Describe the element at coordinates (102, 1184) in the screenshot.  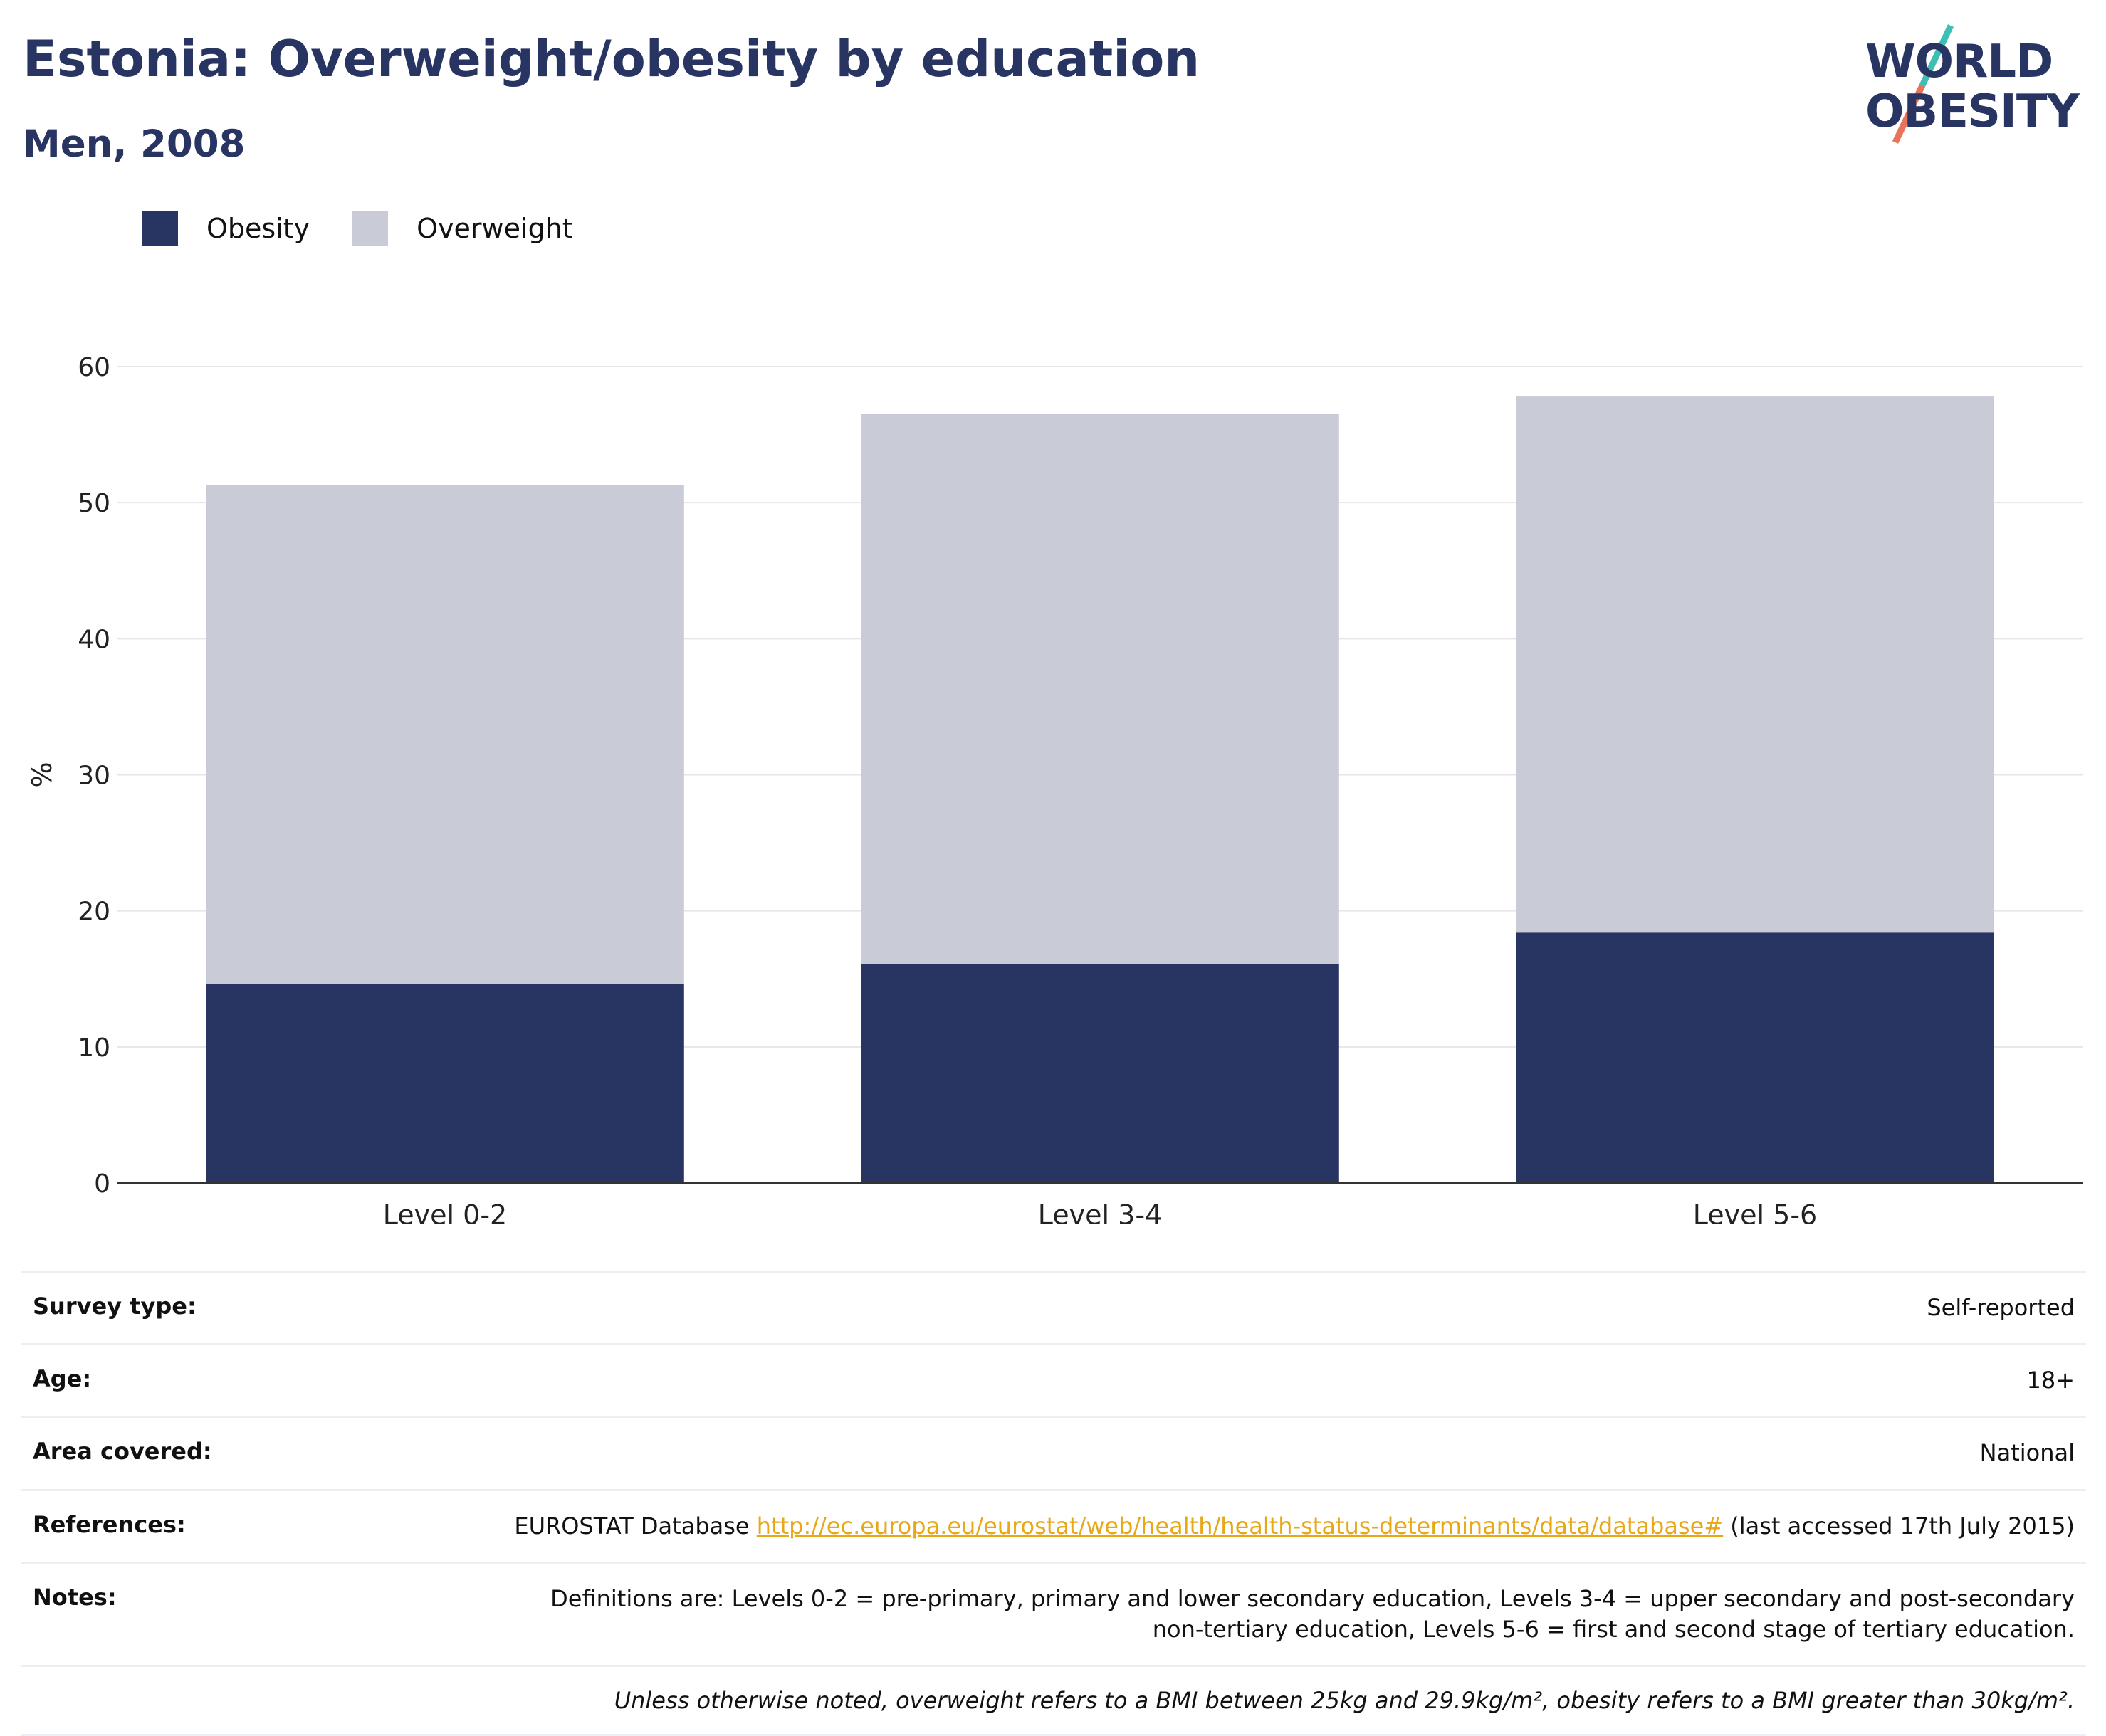
I see `y-tick-label-0: 0` at that location.